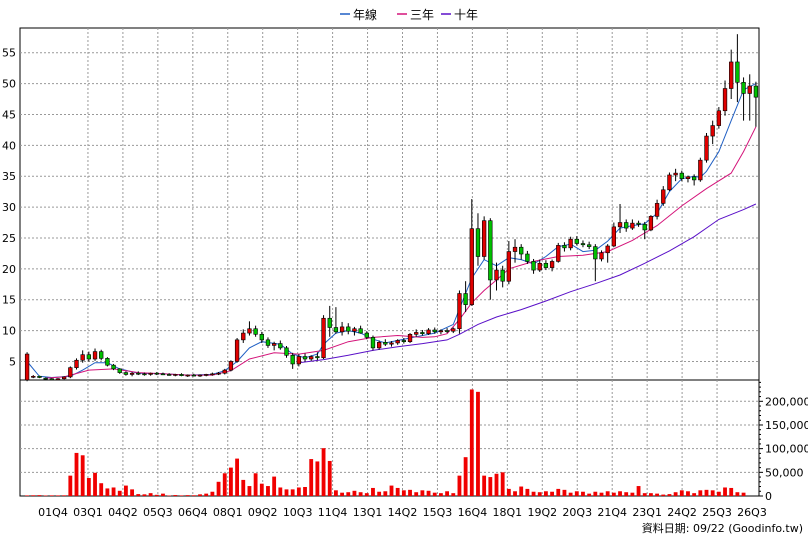 Image resolution: width=808 pixels, height=544 pixels. What do you see at coordinates (365, 14) in the screenshot?
I see `legend-label: 年線` at bounding box center [365, 14].